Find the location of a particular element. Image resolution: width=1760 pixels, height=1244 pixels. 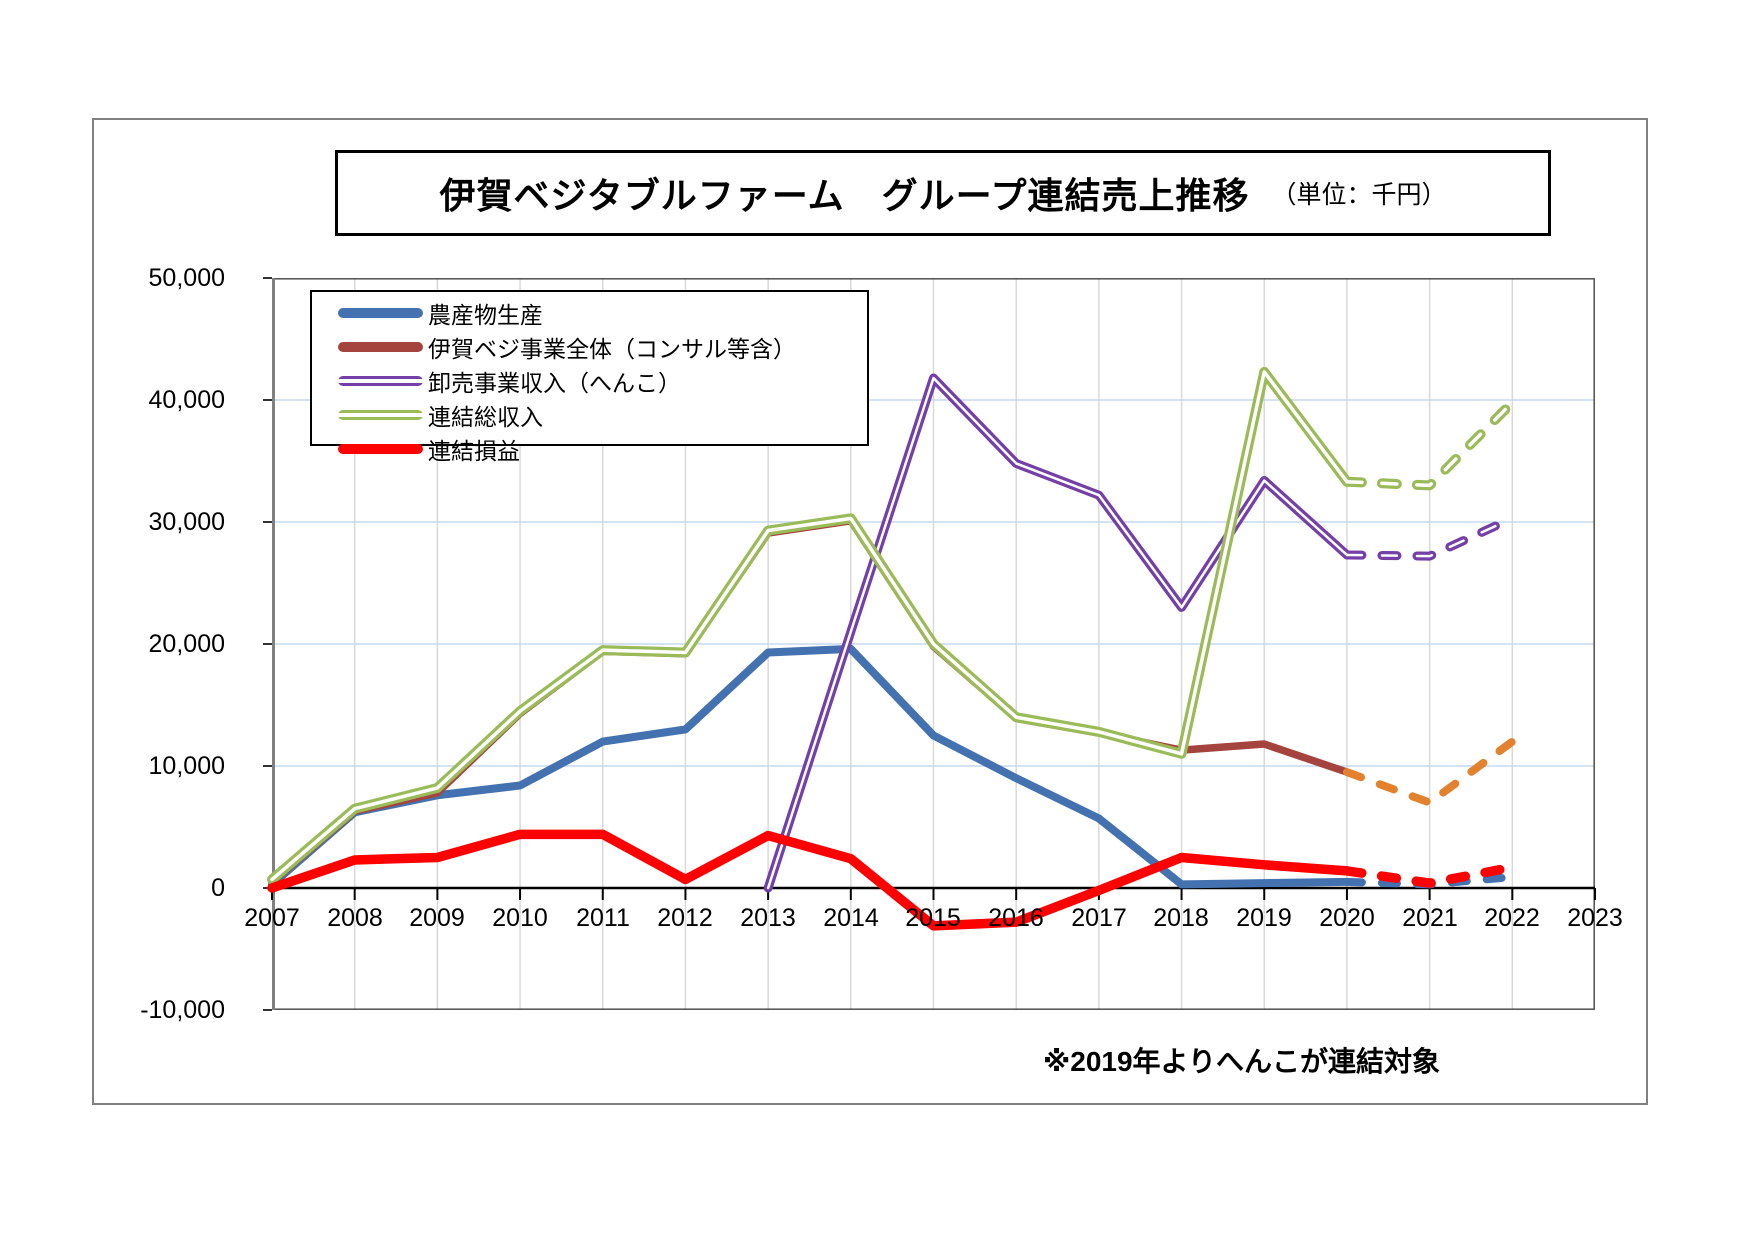

x-axis-label-2009: 2009 is located at coordinates (437, 918).